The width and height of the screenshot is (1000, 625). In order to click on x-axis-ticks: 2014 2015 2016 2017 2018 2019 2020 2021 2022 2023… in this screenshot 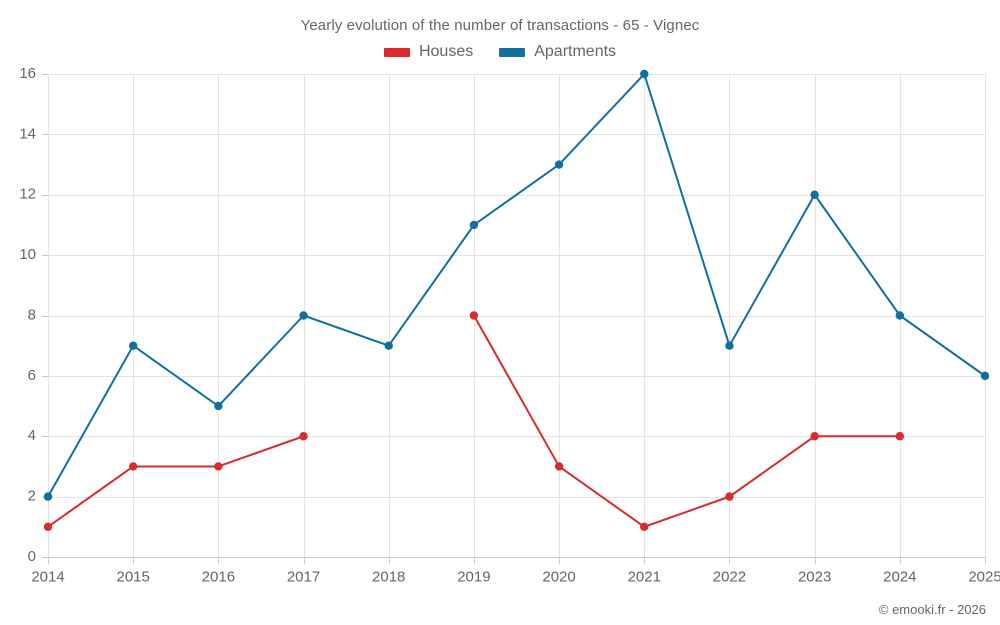, I will do `click(515, 576)`.